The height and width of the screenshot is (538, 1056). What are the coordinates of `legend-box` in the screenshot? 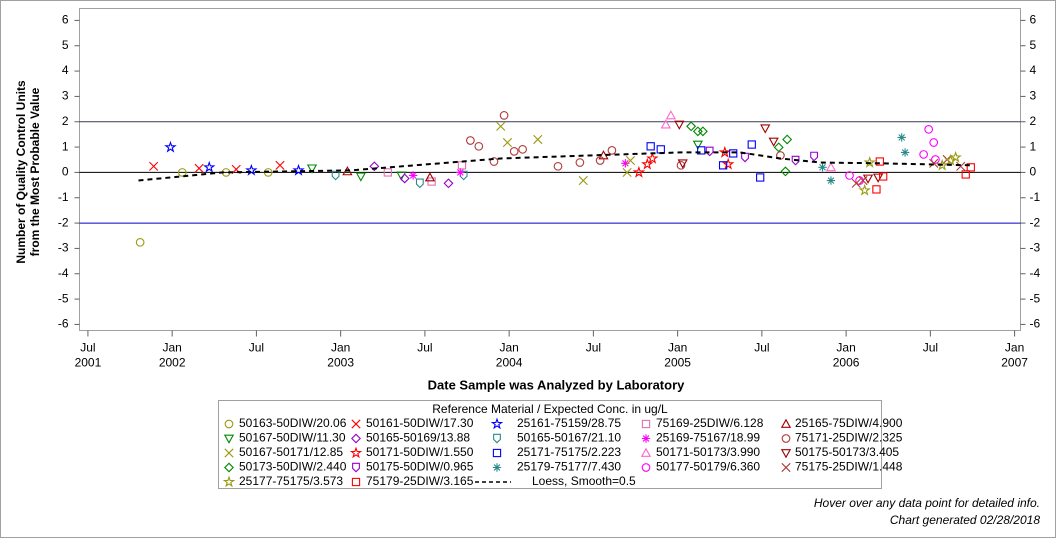 It's located at (550, 444).